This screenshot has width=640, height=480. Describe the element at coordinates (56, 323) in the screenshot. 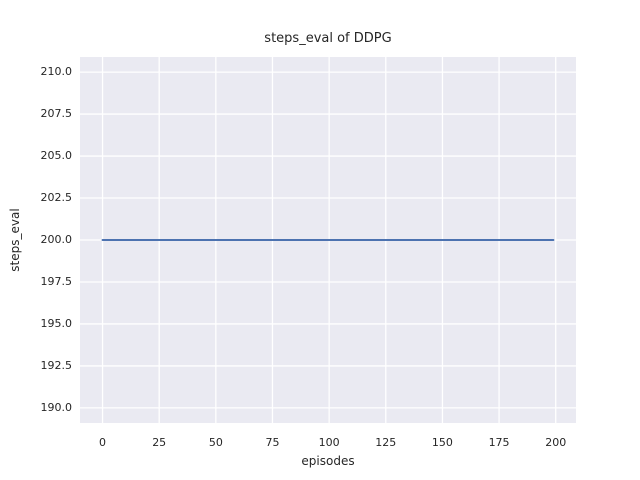

I see `y-tick-label: 195.0` at that location.